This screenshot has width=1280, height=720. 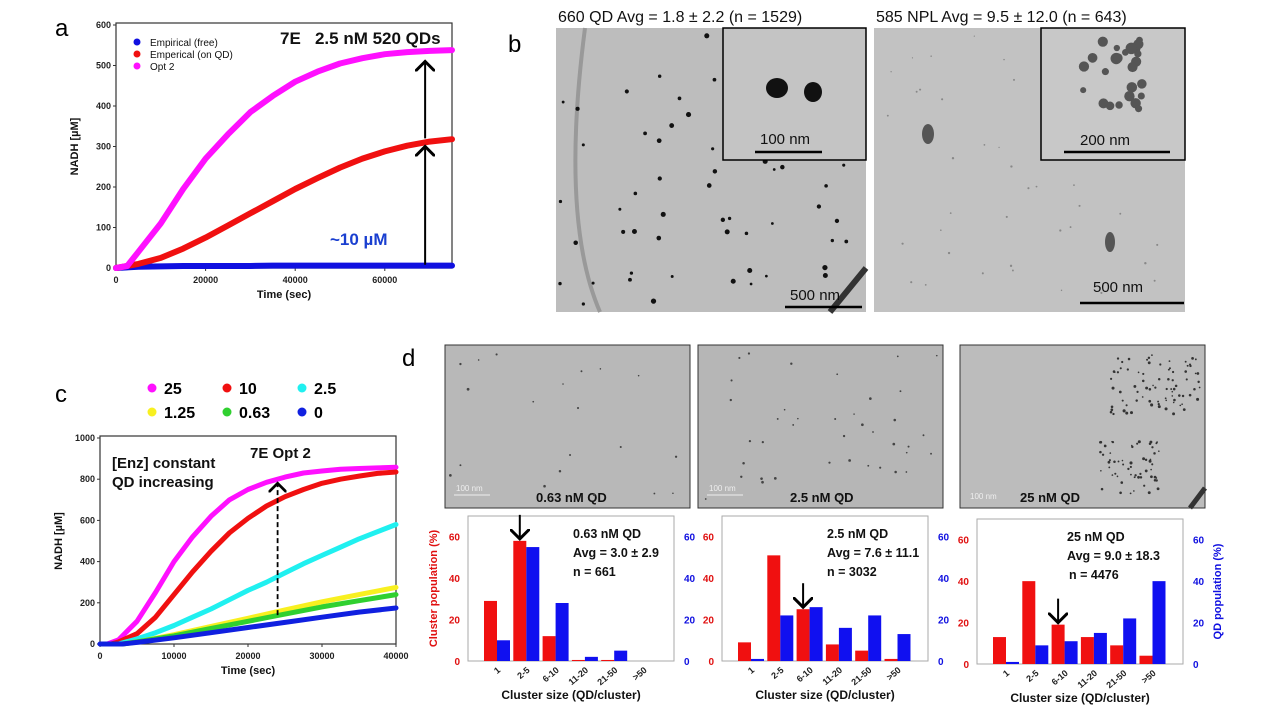 I want to click on histogram-annotation: n = 4476, so click(x=1094, y=575).